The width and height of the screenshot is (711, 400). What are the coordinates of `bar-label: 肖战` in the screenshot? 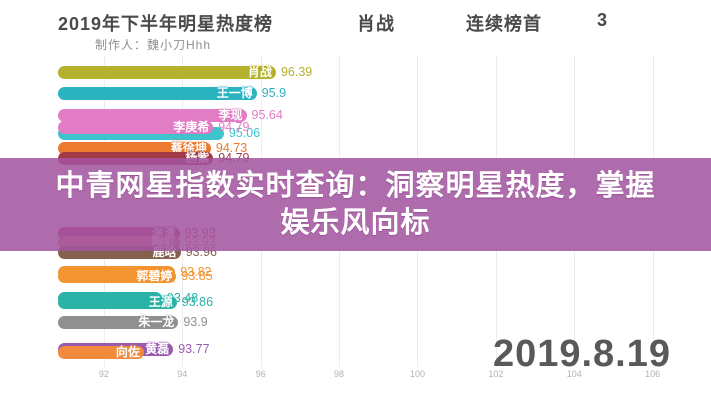 It's located at (259, 72).